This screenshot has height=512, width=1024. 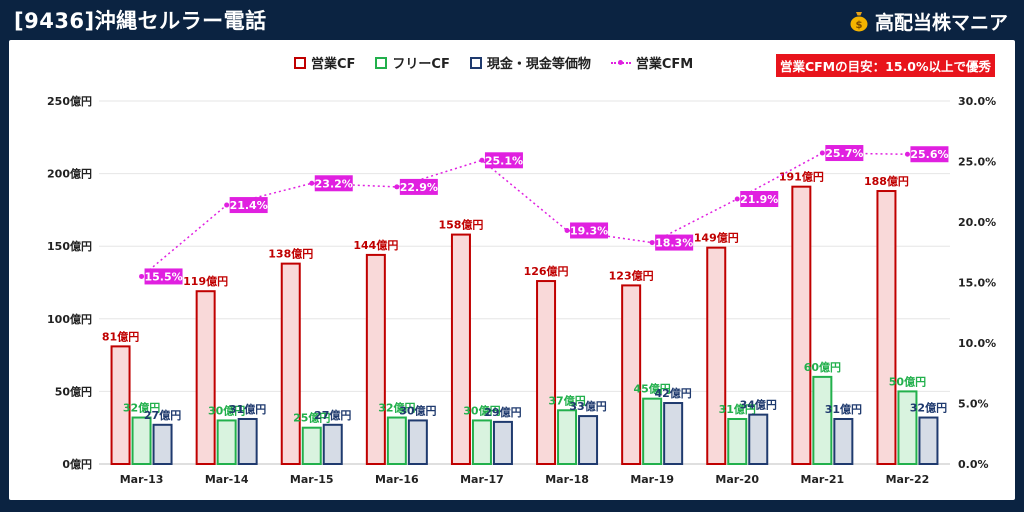 What do you see at coordinates (205, 281) in the screenshot?
I see `data-label-op-cf: 119億円` at bounding box center [205, 281].